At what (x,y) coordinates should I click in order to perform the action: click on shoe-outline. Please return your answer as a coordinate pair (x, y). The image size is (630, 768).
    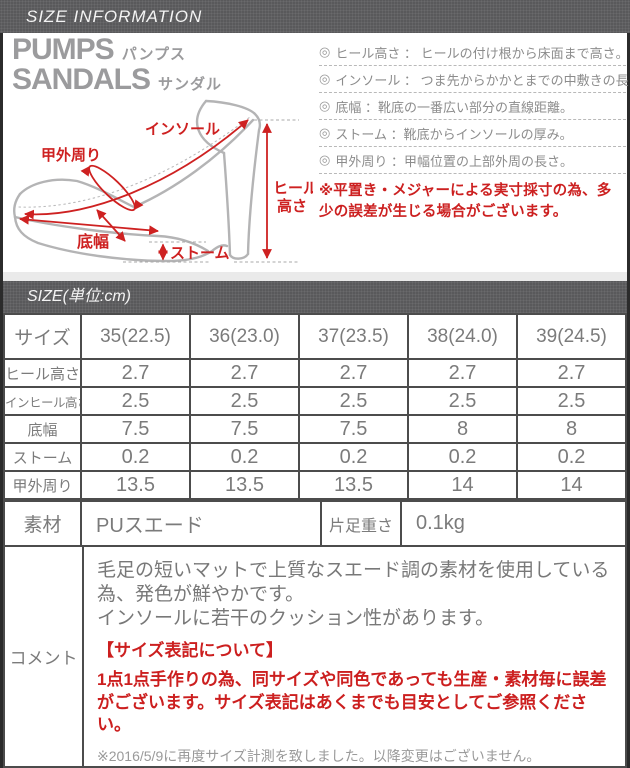
    Looking at the image, I should click on (137, 181).